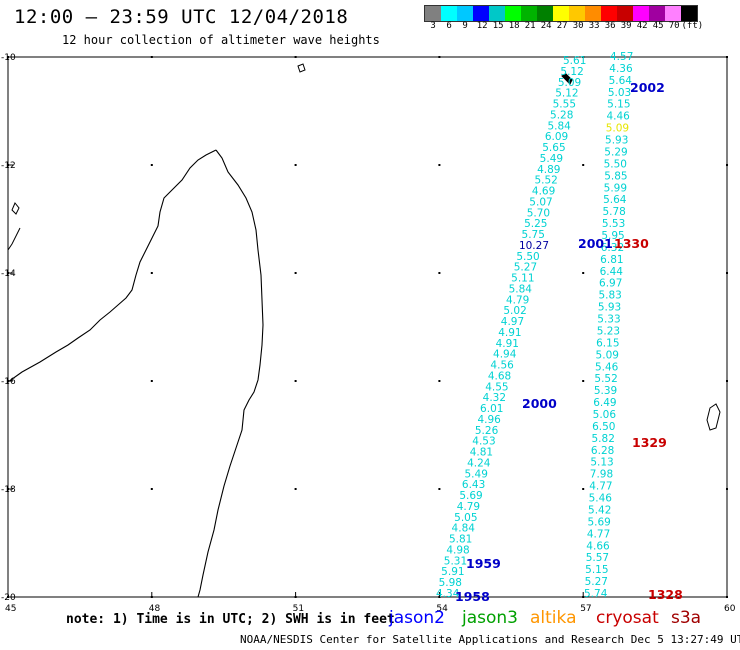 The image size is (740, 650). What do you see at coordinates (533, 235) in the screenshot?
I see `west-track-value: 5.75` at bounding box center [533, 235].